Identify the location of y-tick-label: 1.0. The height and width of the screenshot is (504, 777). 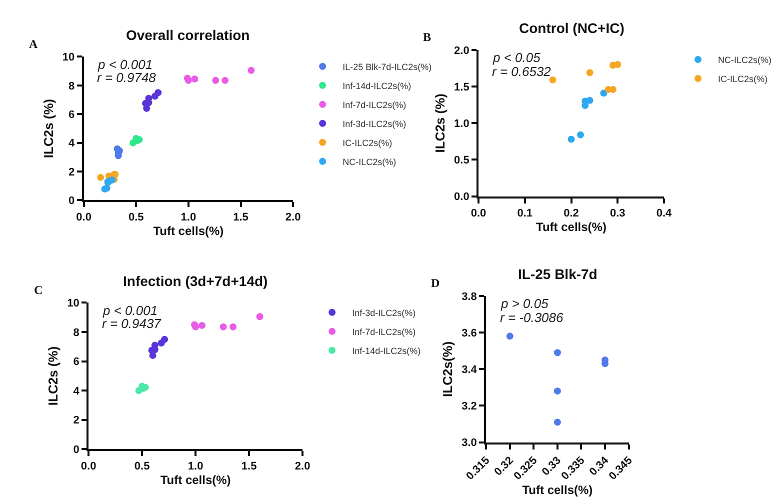
(462, 124).